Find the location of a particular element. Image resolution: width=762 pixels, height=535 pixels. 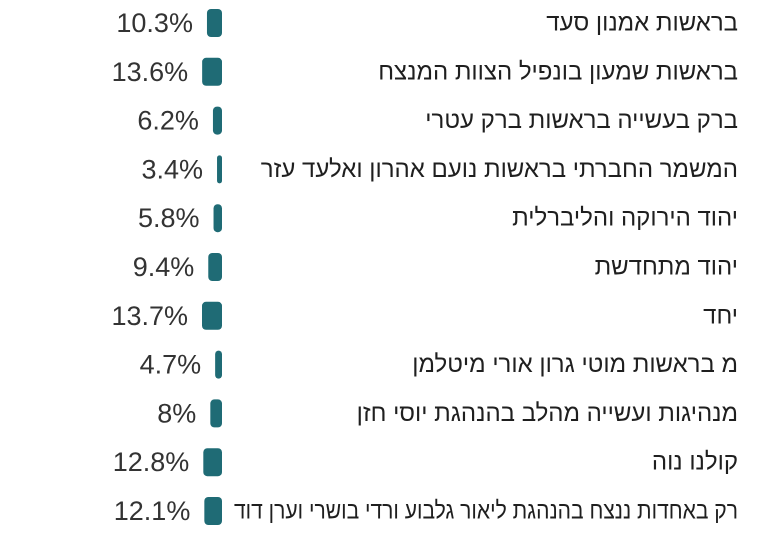

value-label: 13.6% is located at coordinates (150, 72).